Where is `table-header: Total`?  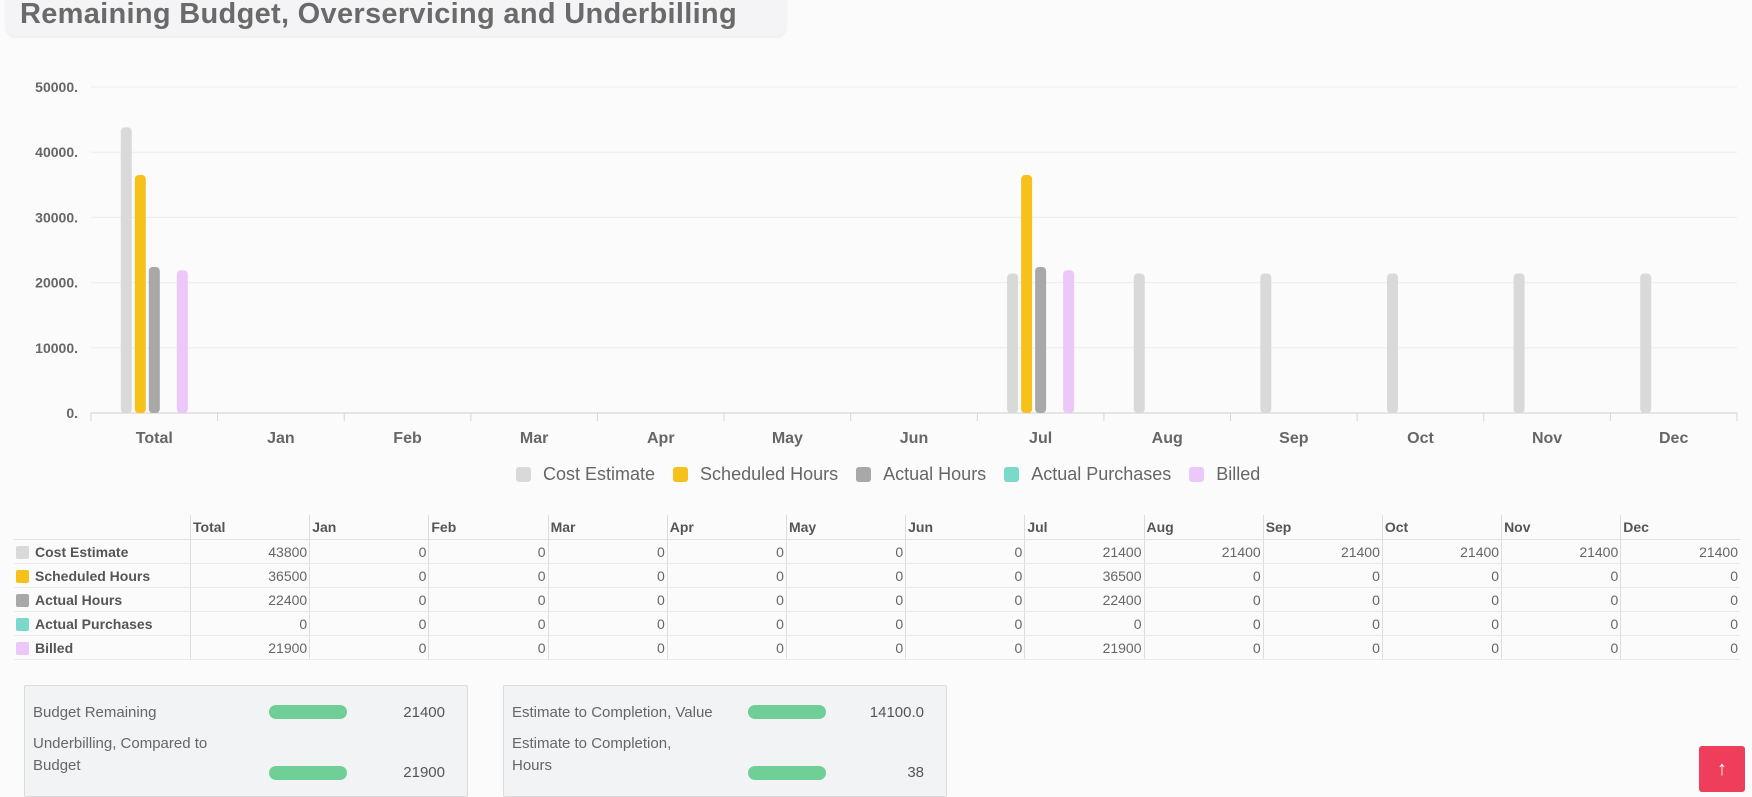 table-header: Total is located at coordinates (249, 527).